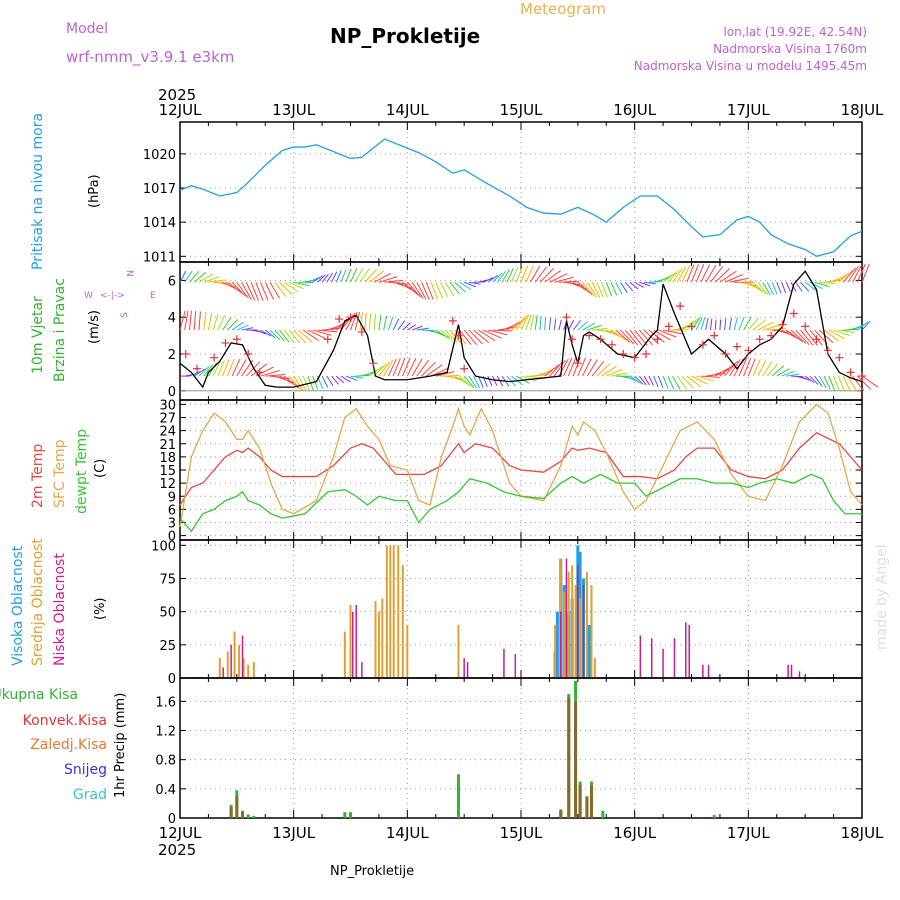 The height and width of the screenshot is (900, 900). I want to click on meteogram-label: Meteogram, so click(563, 9).